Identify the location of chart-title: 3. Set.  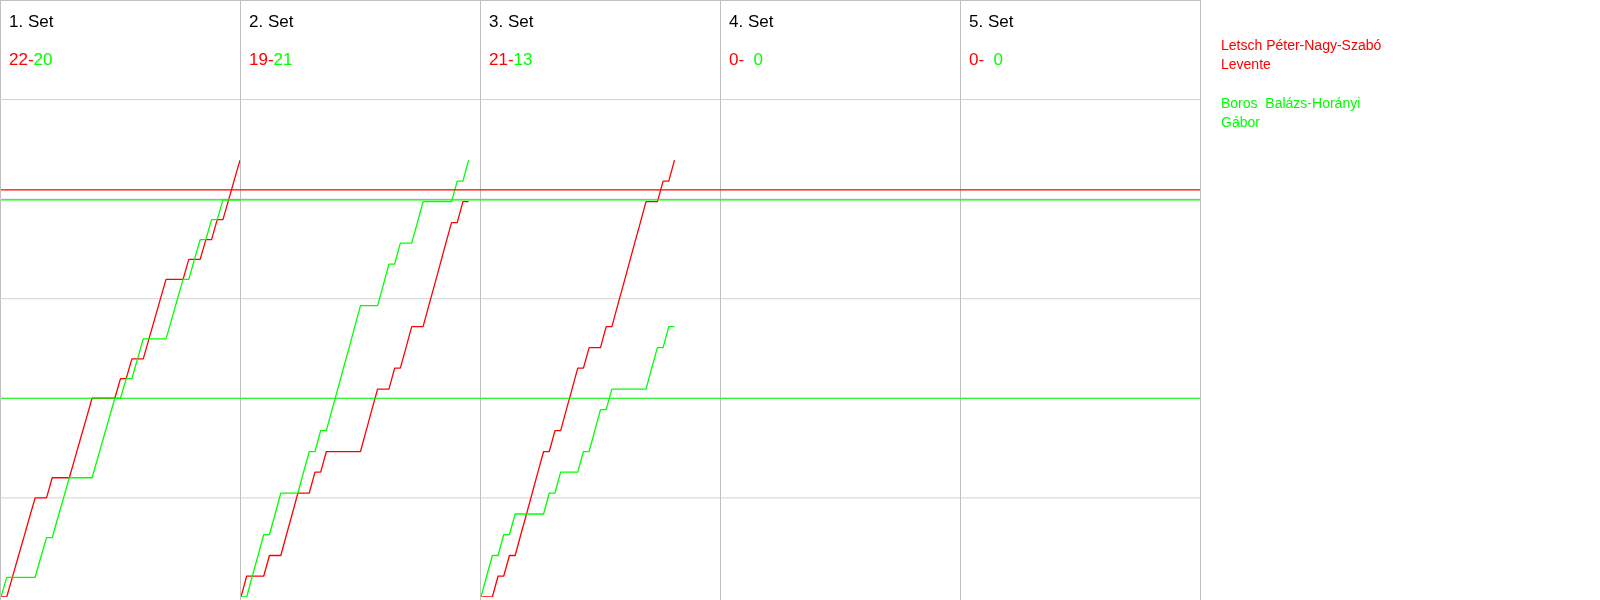
(511, 22).